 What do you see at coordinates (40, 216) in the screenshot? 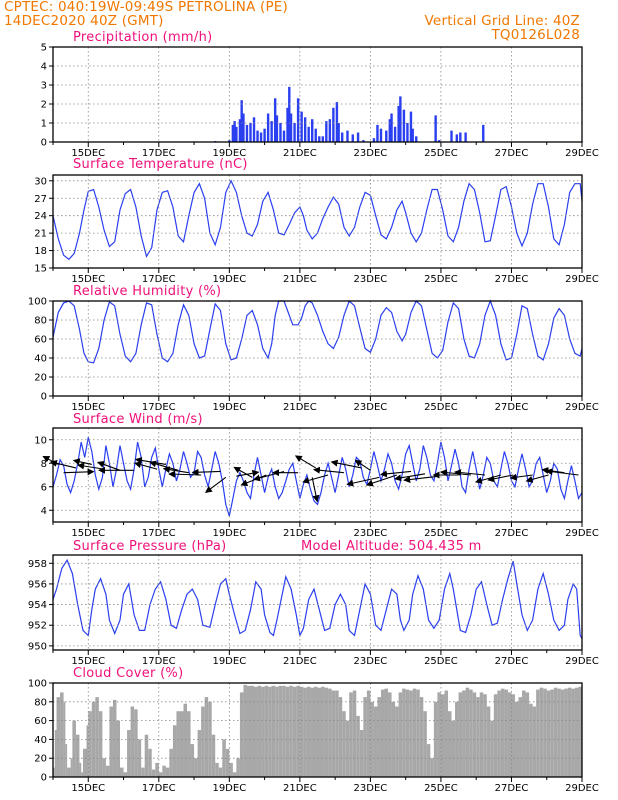
I see `y-tick-label: 24` at bounding box center [40, 216].